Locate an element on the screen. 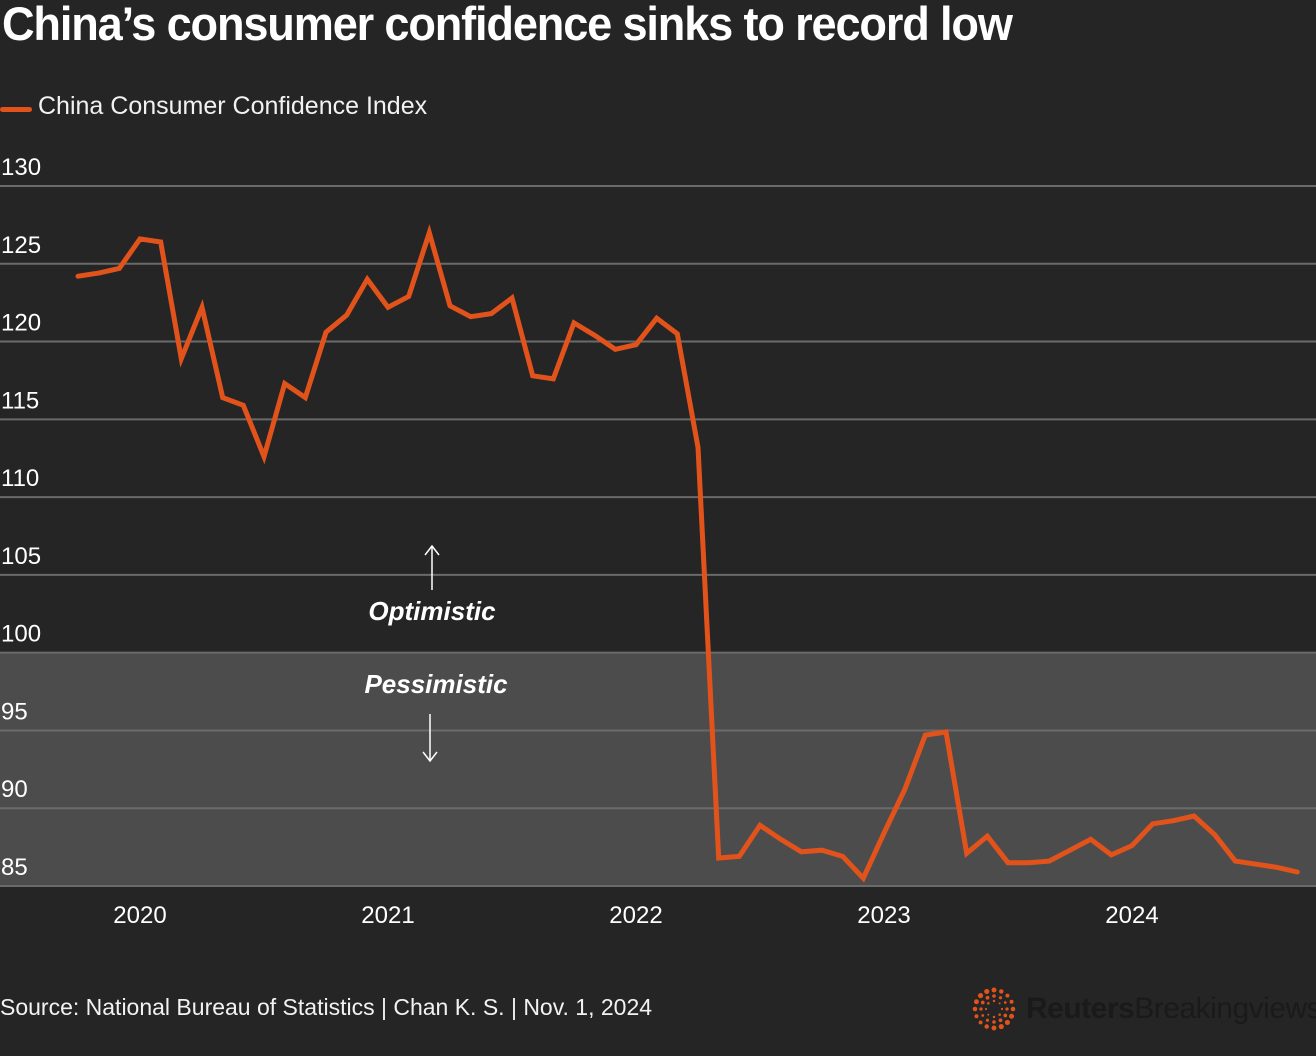  reuters-dots-icon is located at coordinates (994, 1009).